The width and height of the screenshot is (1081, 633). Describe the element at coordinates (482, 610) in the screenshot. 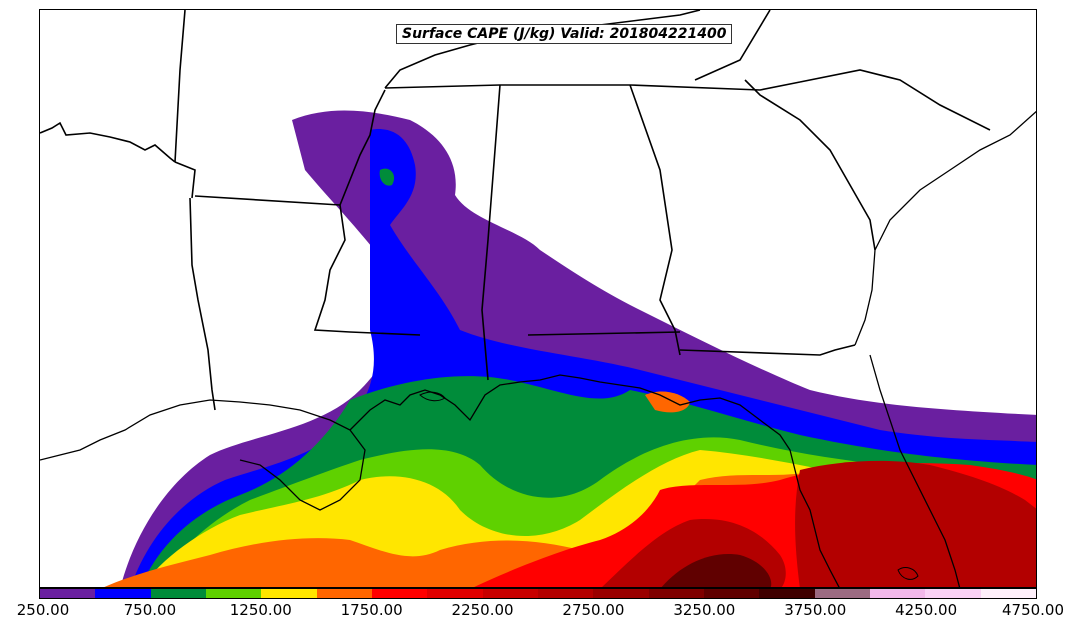

I see `colorbar-tick-label: 2250.00` at that location.